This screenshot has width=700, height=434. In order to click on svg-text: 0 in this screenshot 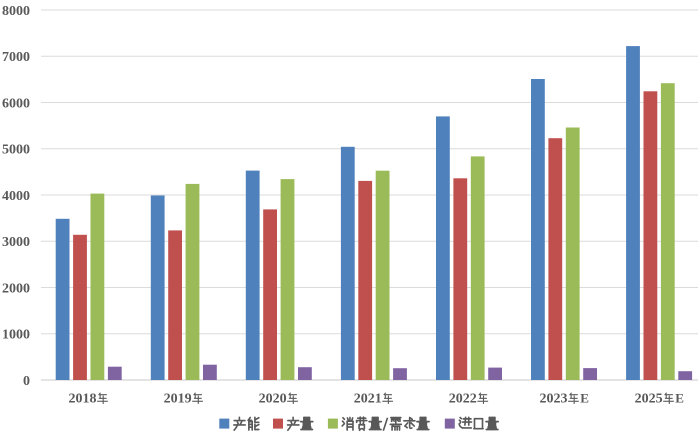, I will do `click(26, 381)`.